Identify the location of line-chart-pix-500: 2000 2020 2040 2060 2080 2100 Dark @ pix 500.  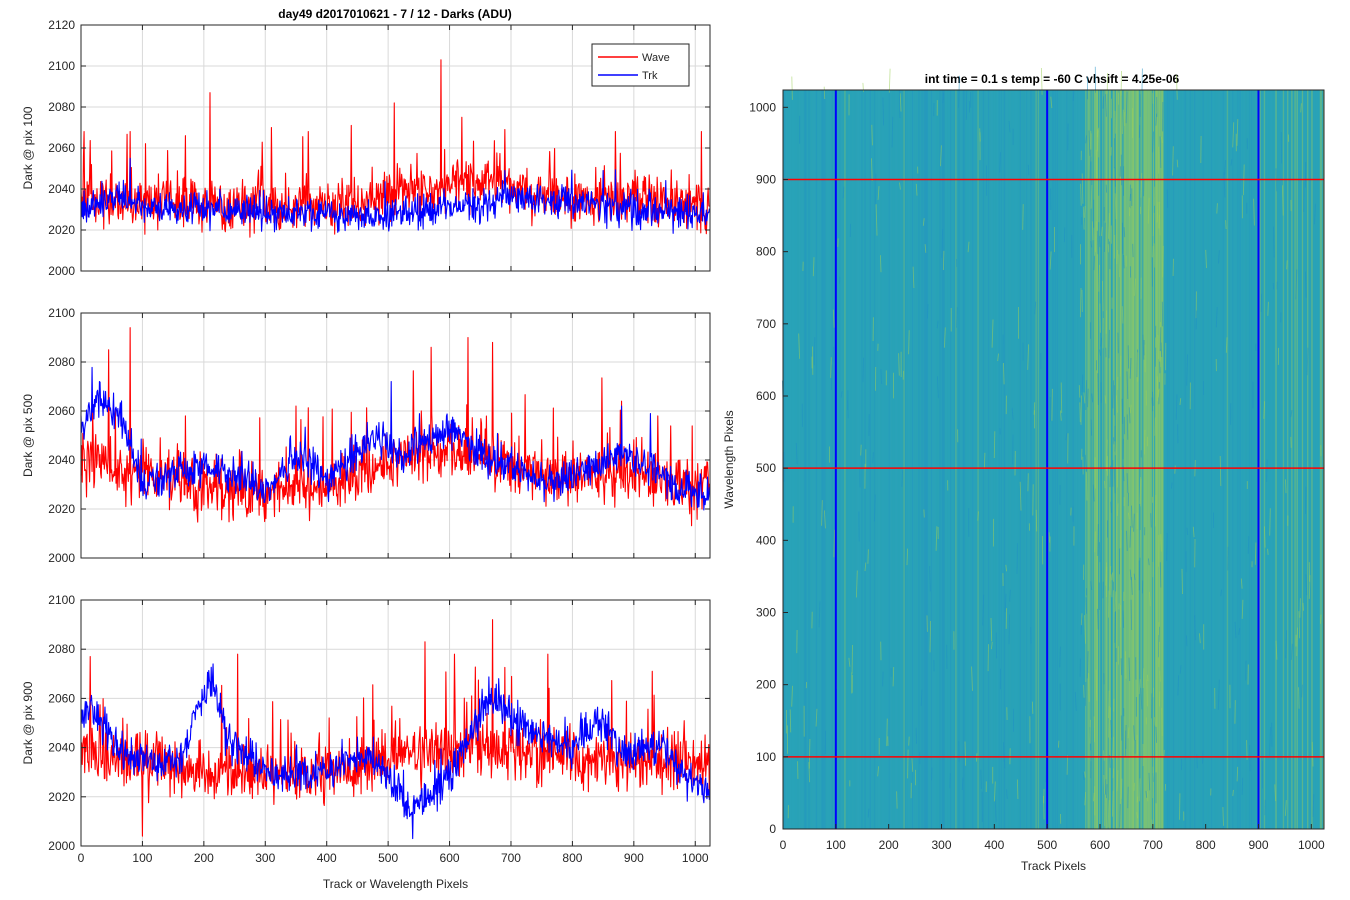
(366, 435).